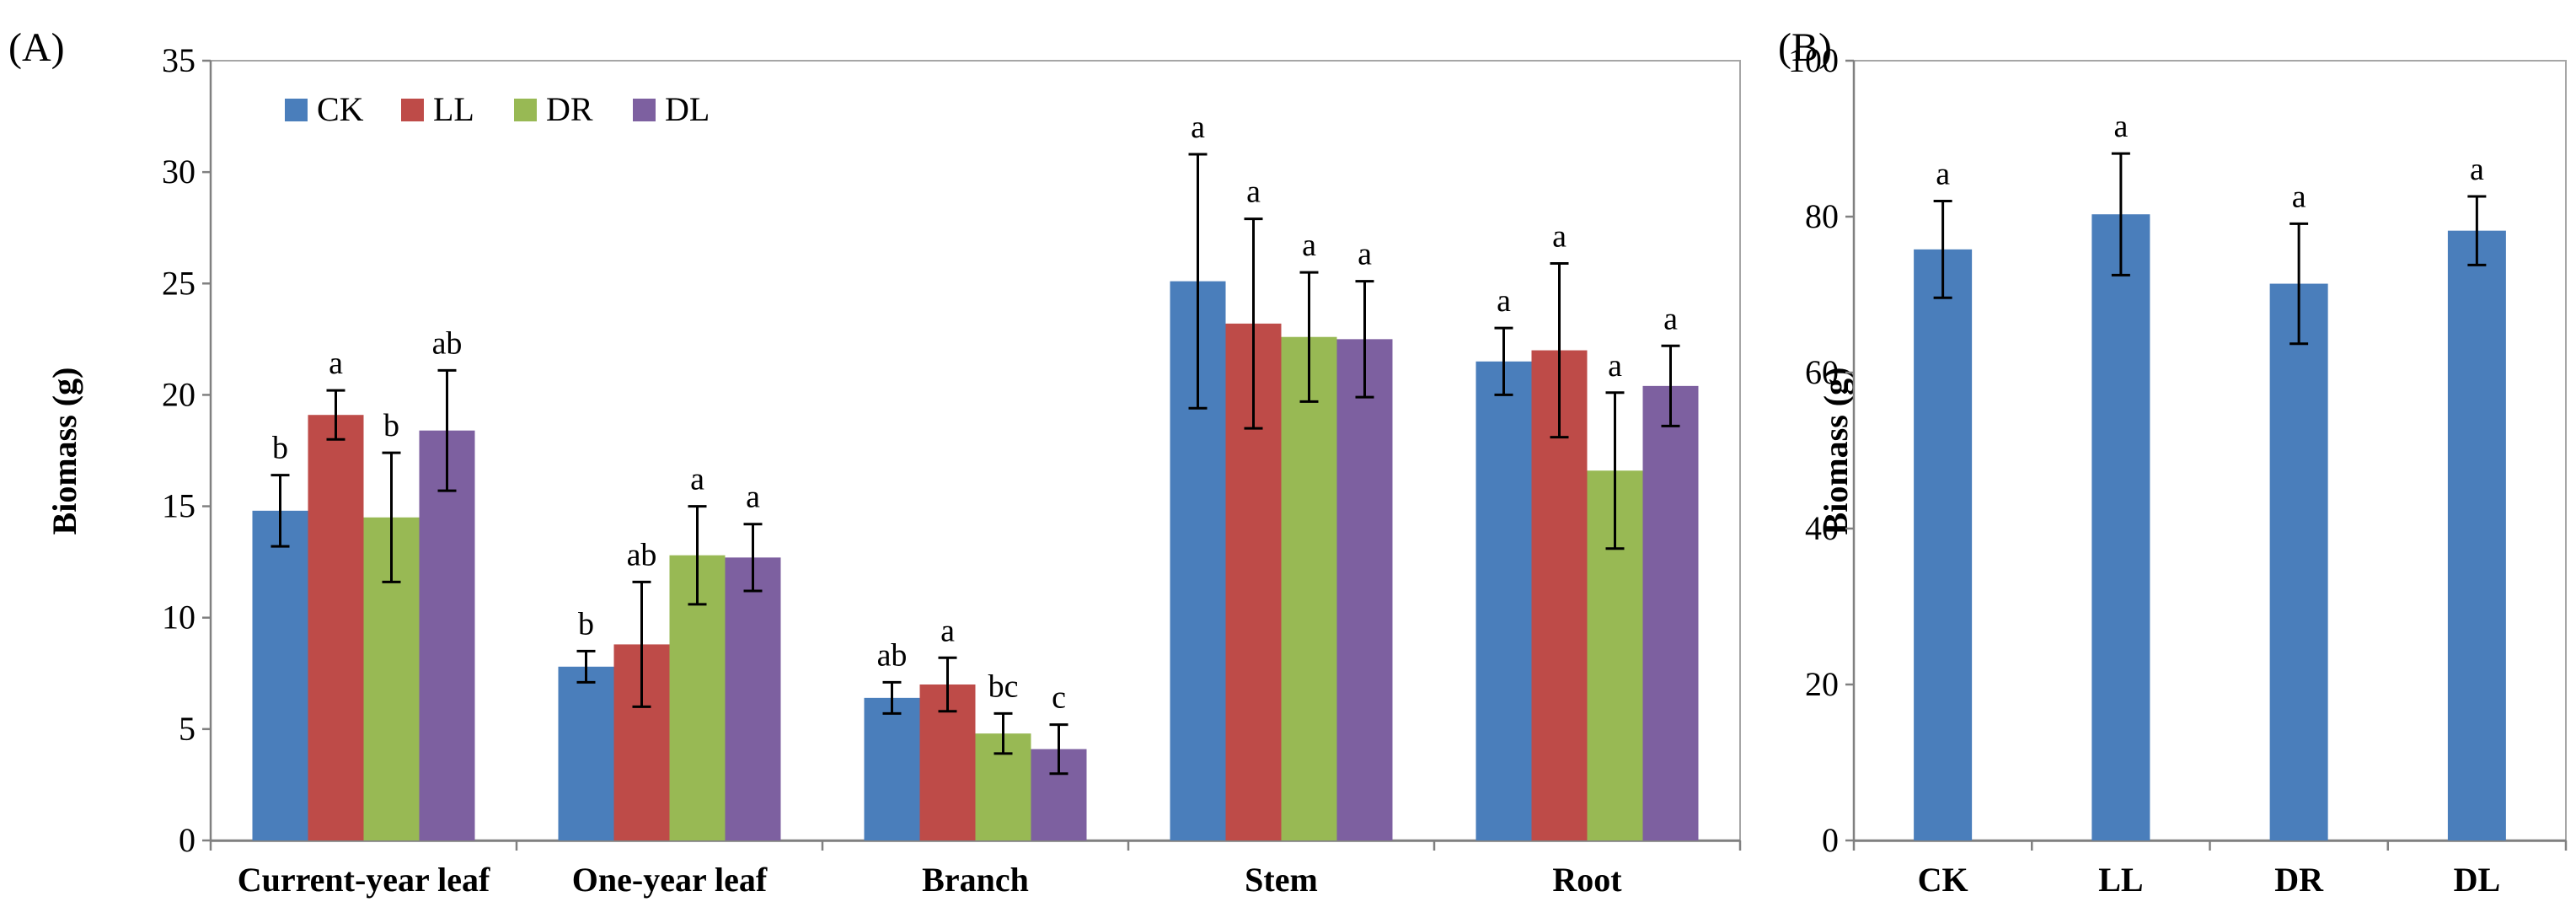  What do you see at coordinates (1943, 880) in the screenshot?
I see `category-label: CK` at bounding box center [1943, 880].